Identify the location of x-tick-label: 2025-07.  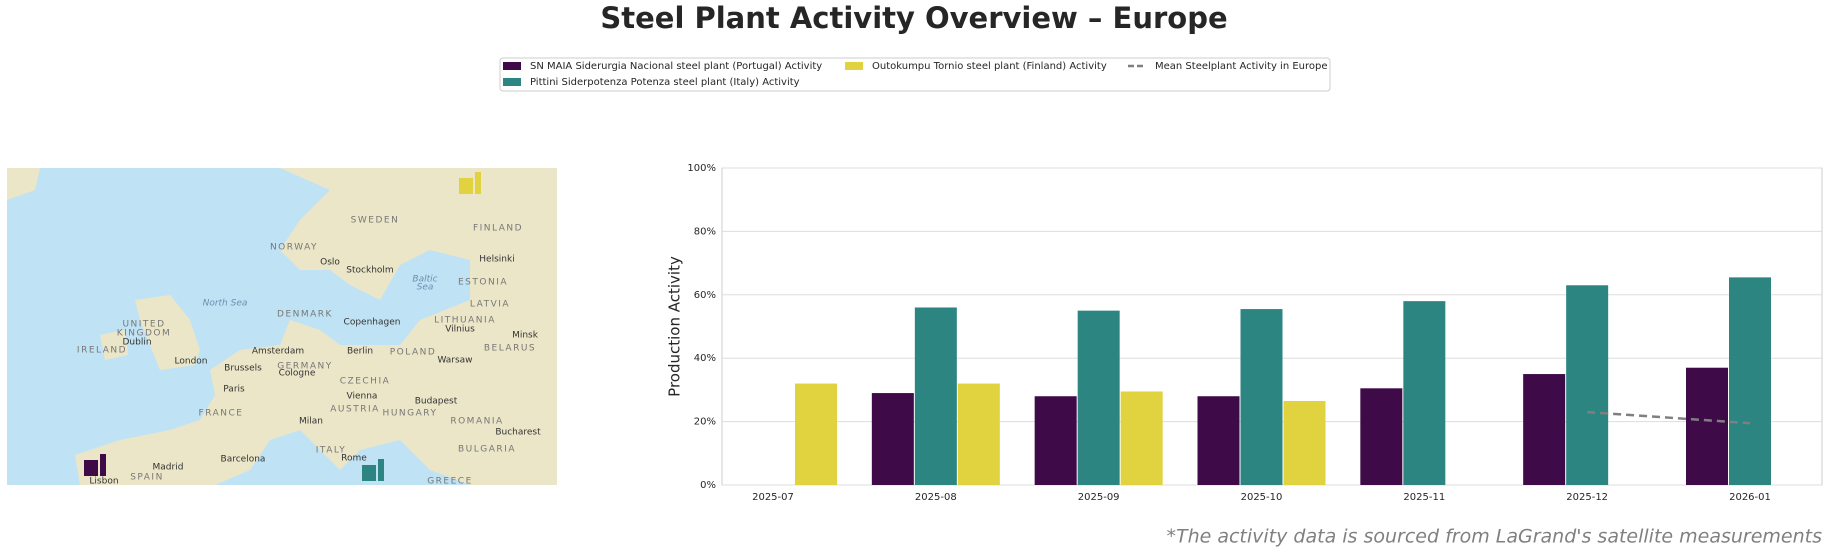
(773, 497).